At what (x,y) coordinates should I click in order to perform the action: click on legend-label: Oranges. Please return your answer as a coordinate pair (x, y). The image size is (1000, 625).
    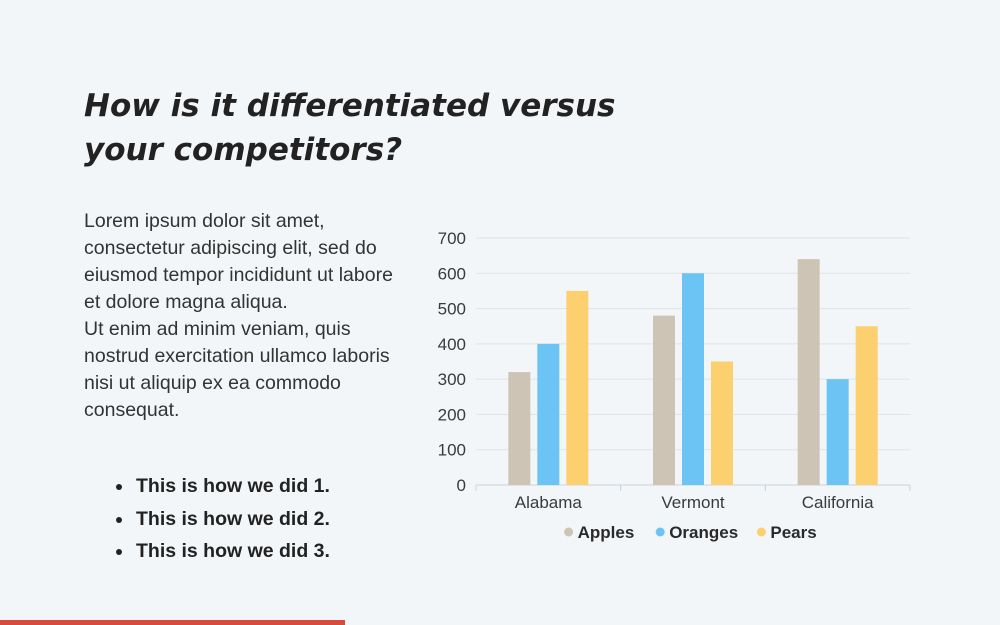
    Looking at the image, I should click on (703, 532).